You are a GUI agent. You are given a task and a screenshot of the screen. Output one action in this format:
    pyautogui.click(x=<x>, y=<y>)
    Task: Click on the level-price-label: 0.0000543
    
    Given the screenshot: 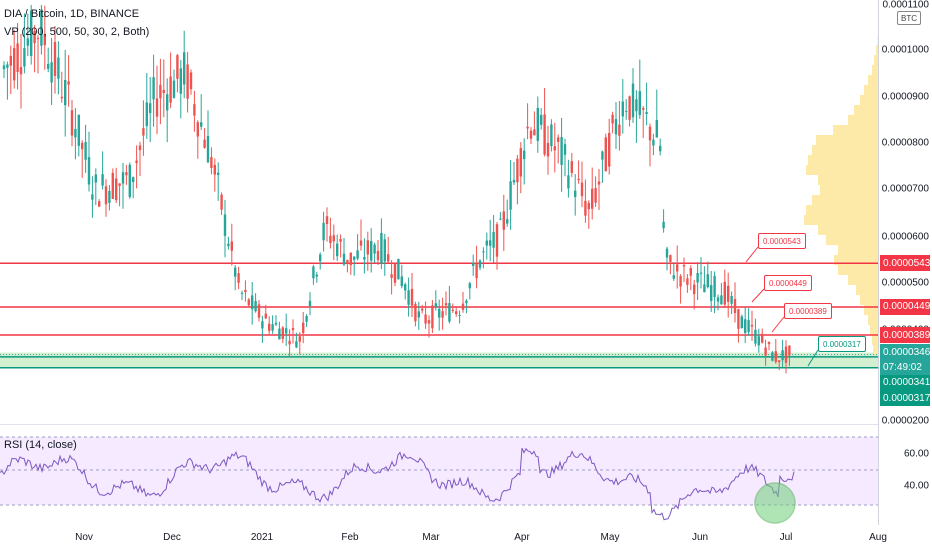 What is the action you would take?
    pyautogui.click(x=905, y=263)
    